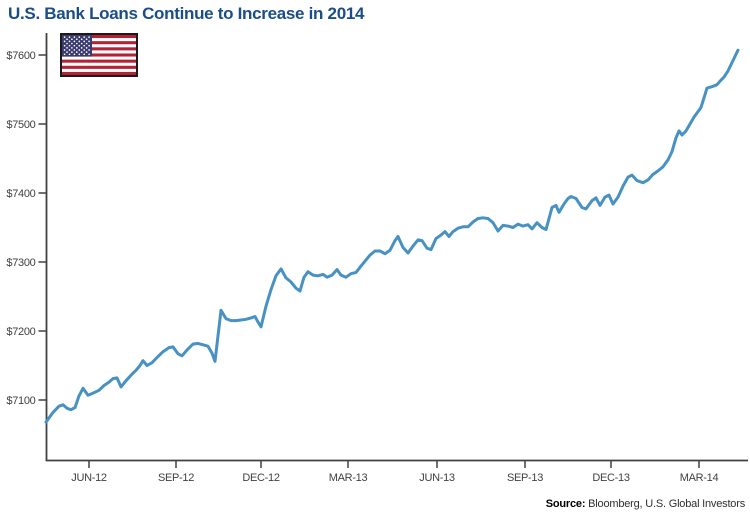  Describe the element at coordinates (565, 504) in the screenshot. I see `source-label: Source:` at that location.